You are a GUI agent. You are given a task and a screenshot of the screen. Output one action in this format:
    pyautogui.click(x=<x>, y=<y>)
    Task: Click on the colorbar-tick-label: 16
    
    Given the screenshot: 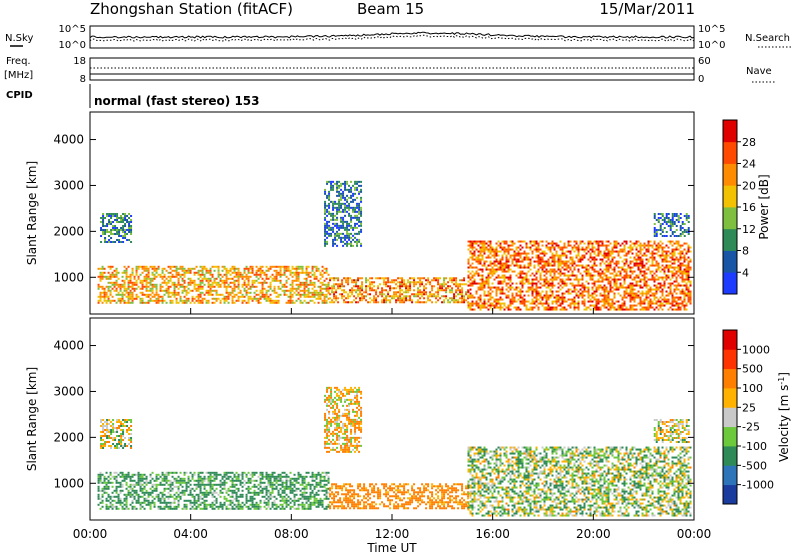 What is the action you would take?
    pyautogui.click(x=749, y=207)
    